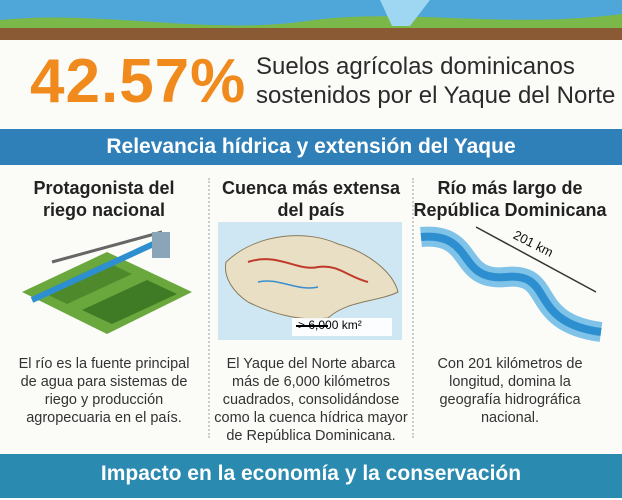  I want to click on body-line: más de 6,000 kilómetros, so click(311, 382).